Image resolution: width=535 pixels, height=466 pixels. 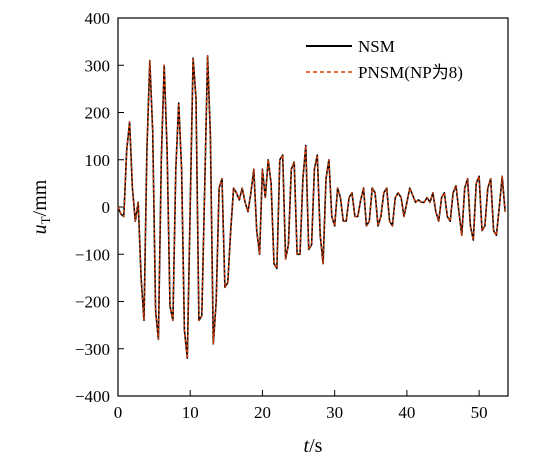 What do you see at coordinates (92, 254) in the screenshot?
I see `y-tick-label: −100` at bounding box center [92, 254].